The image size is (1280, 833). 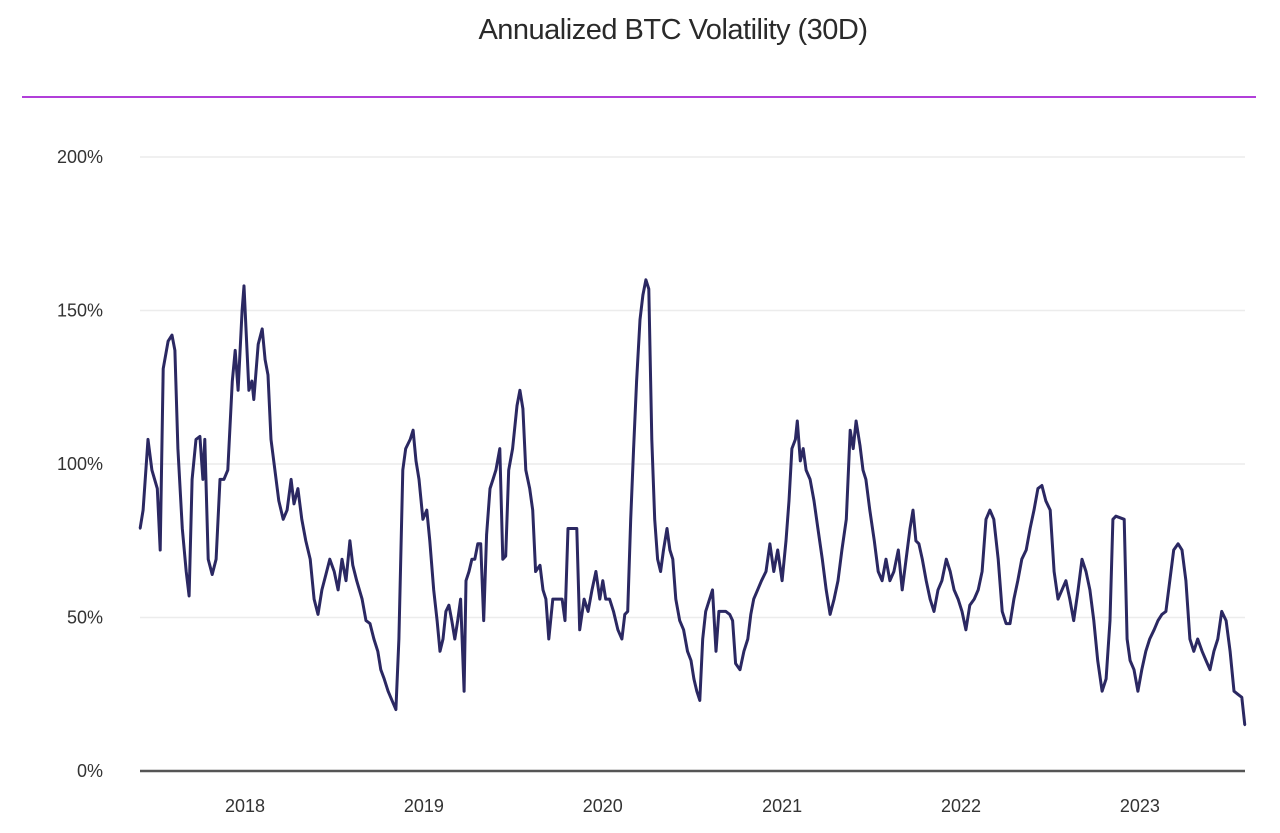 I want to click on chart-title: Annualized BTC Volatility (30D), so click(x=673, y=30).